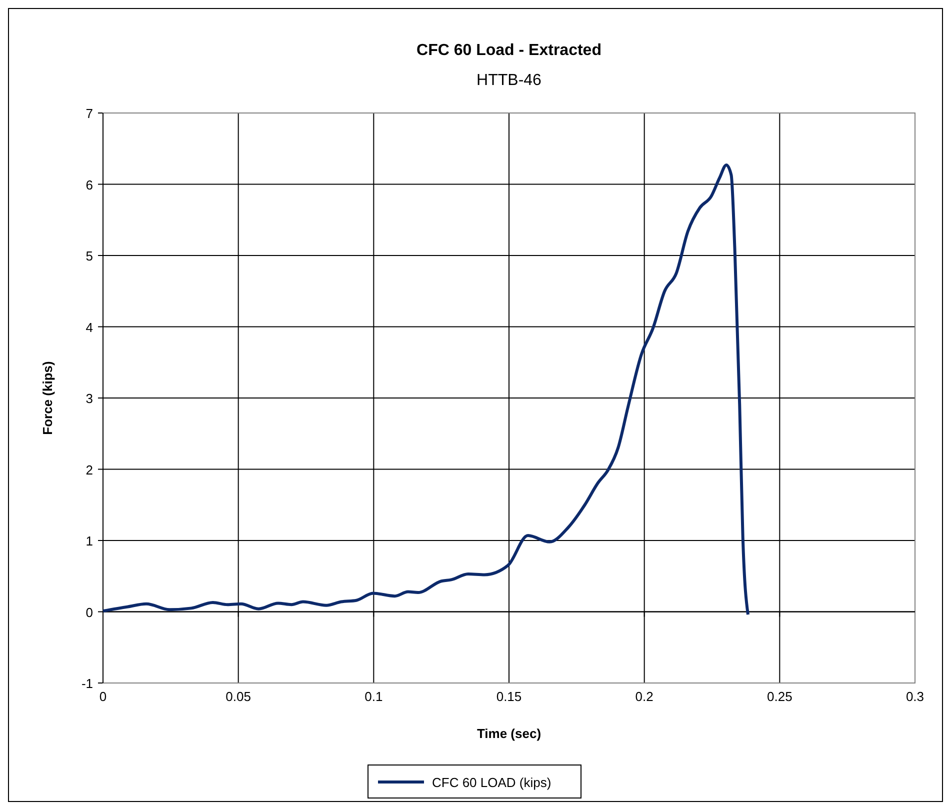 Image resolution: width=951 pixels, height=810 pixels. Describe the element at coordinates (509, 696) in the screenshot. I see `x-tick-label: 0.15` at that location.